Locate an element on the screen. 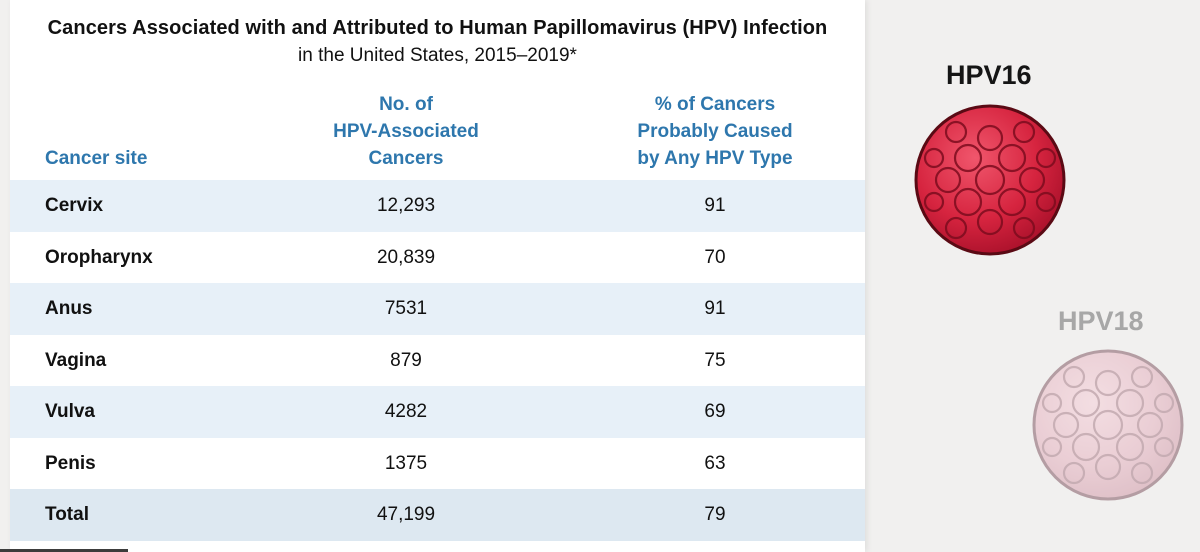 Image resolution: width=1200 pixels, height=552 pixels. table-row: Anus 7531 91 is located at coordinates (437, 309).